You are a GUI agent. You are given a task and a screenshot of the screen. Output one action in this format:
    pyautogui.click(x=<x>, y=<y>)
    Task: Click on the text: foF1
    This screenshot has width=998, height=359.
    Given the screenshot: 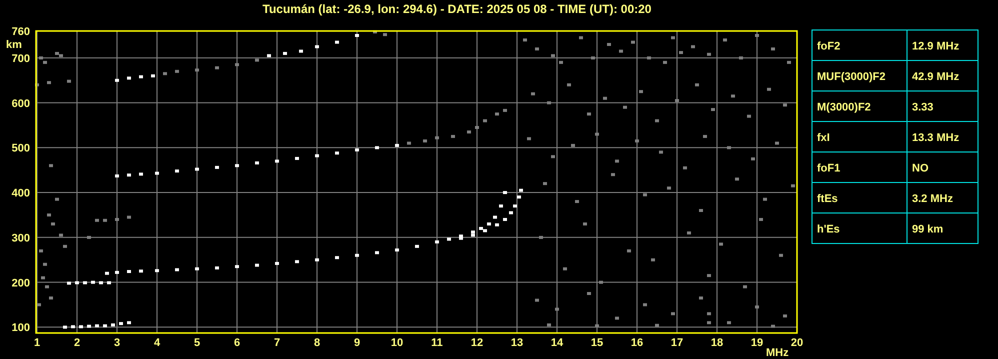 What is the action you would take?
    pyautogui.click(x=828, y=168)
    